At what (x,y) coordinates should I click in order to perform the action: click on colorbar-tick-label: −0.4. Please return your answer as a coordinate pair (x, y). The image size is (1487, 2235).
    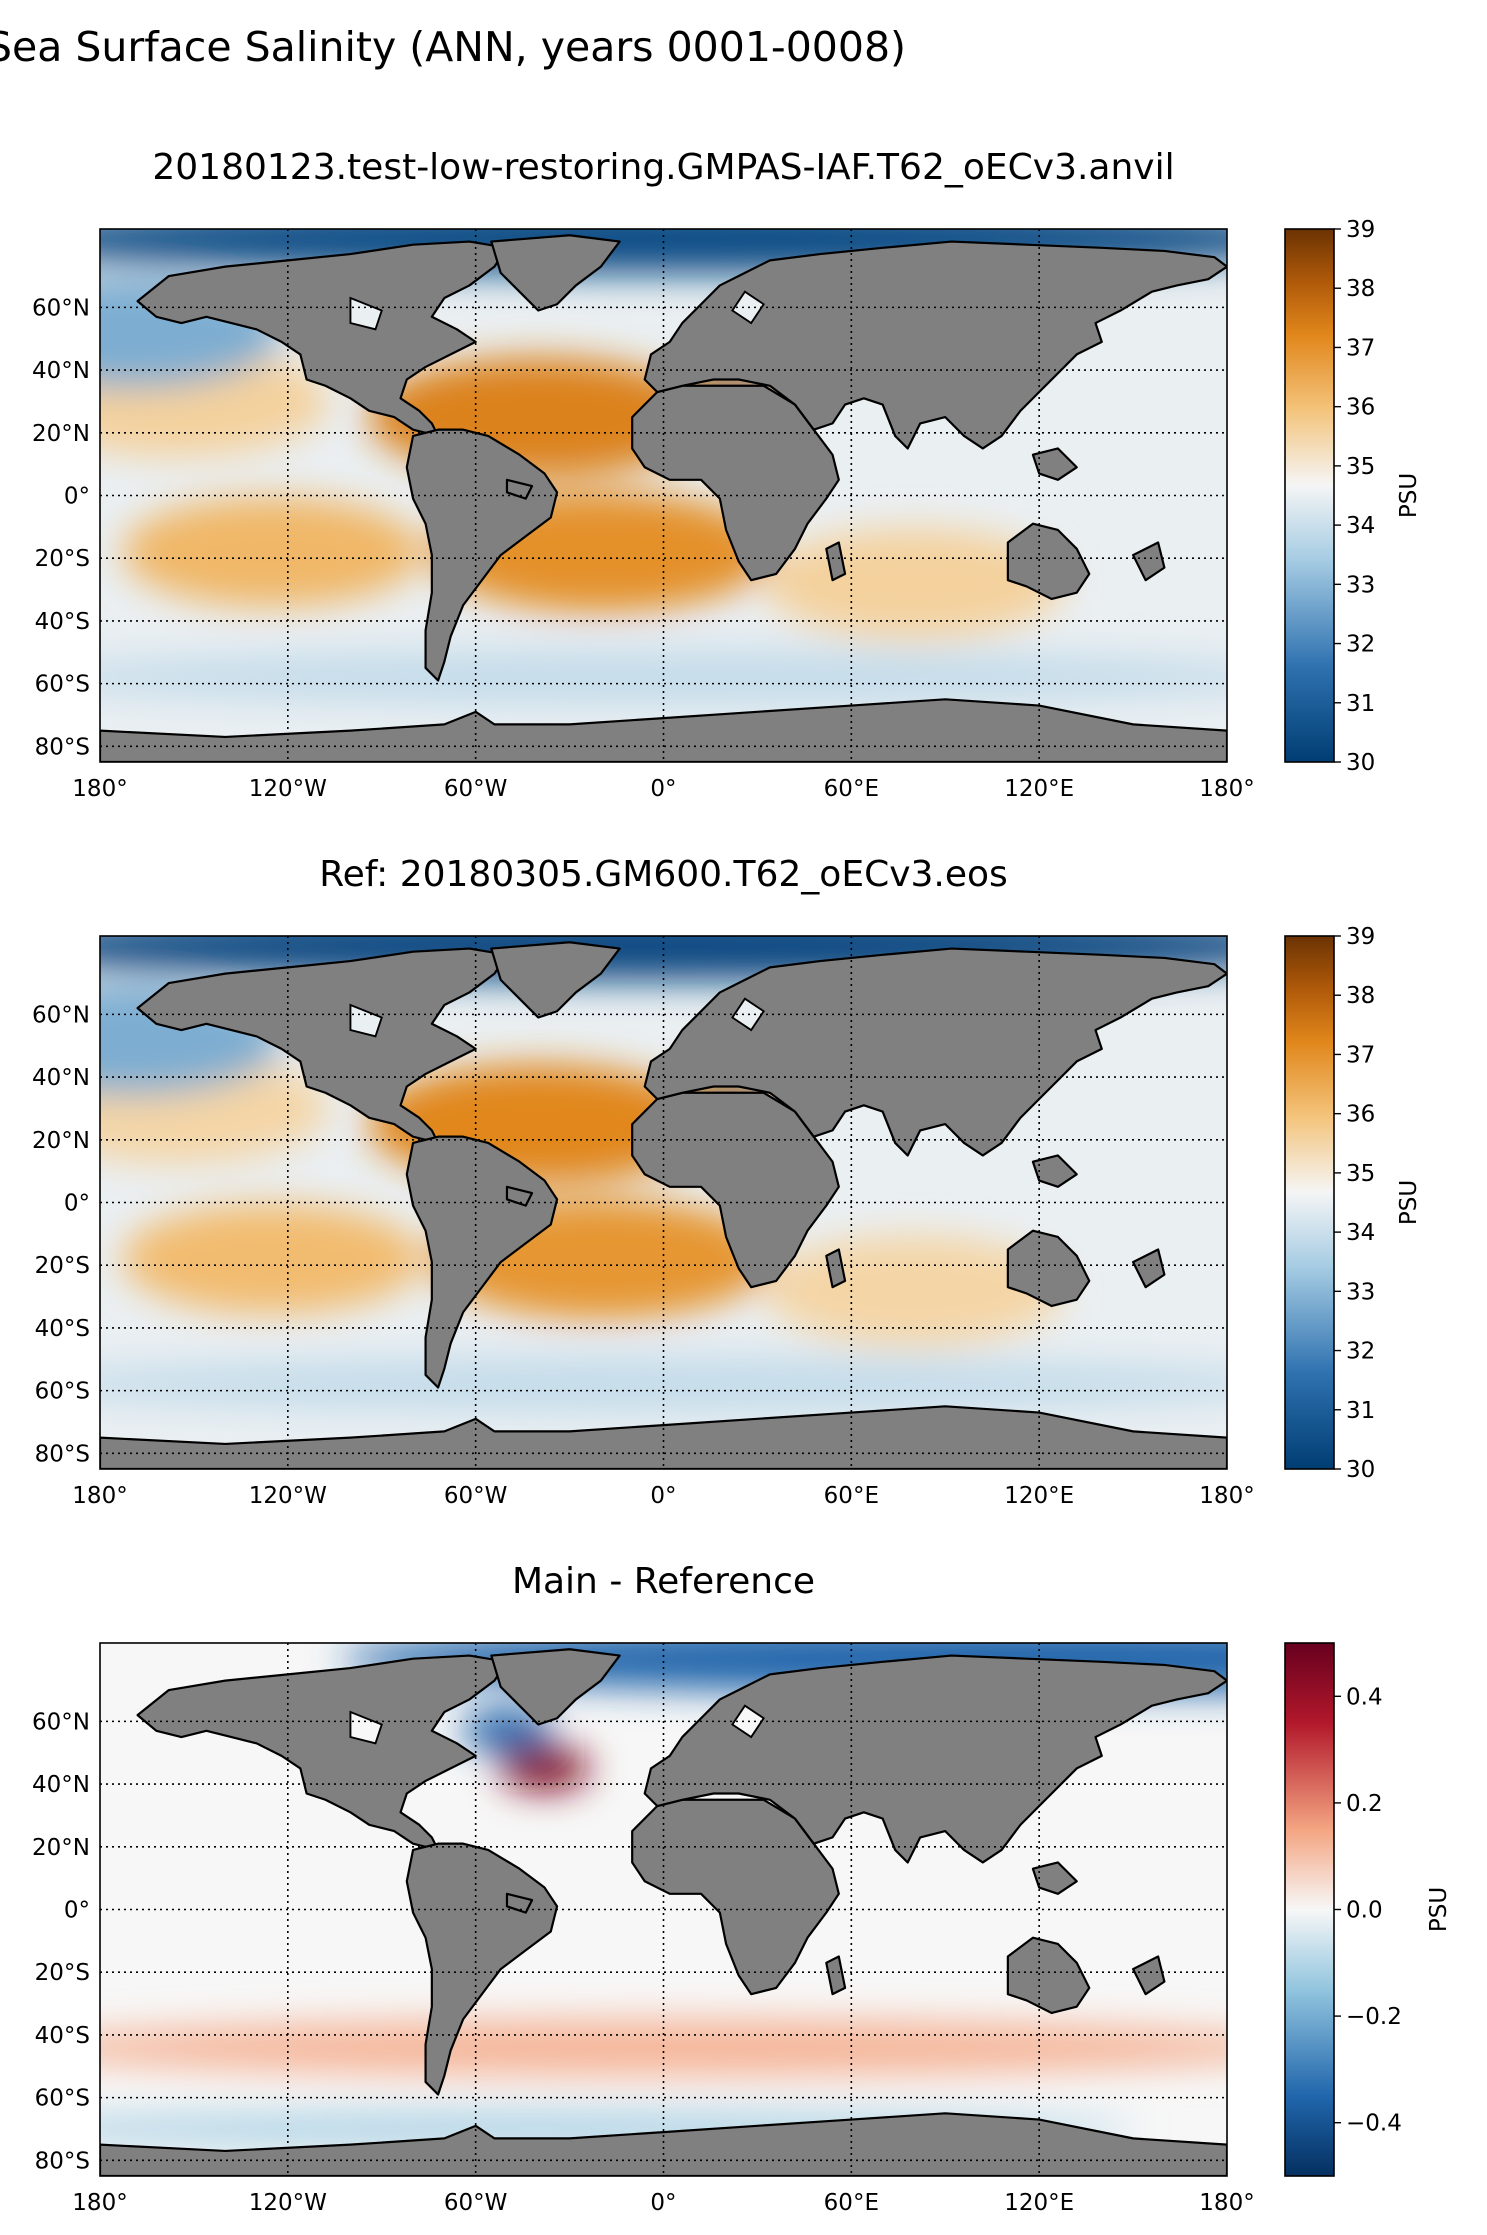
    Looking at the image, I should click on (1374, 2124).